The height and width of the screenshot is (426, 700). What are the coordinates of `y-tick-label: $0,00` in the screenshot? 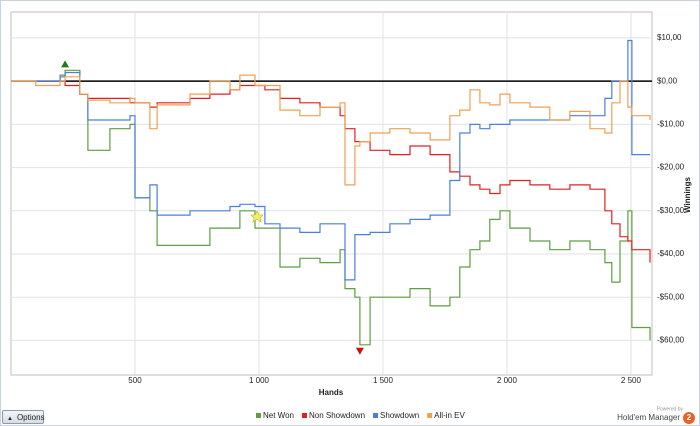 It's located at (667, 80).